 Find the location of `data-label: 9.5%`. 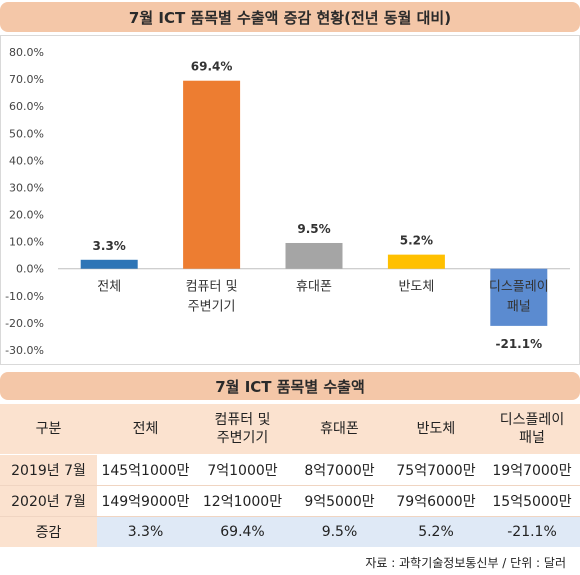

data-label: 9.5% is located at coordinates (313, 229).